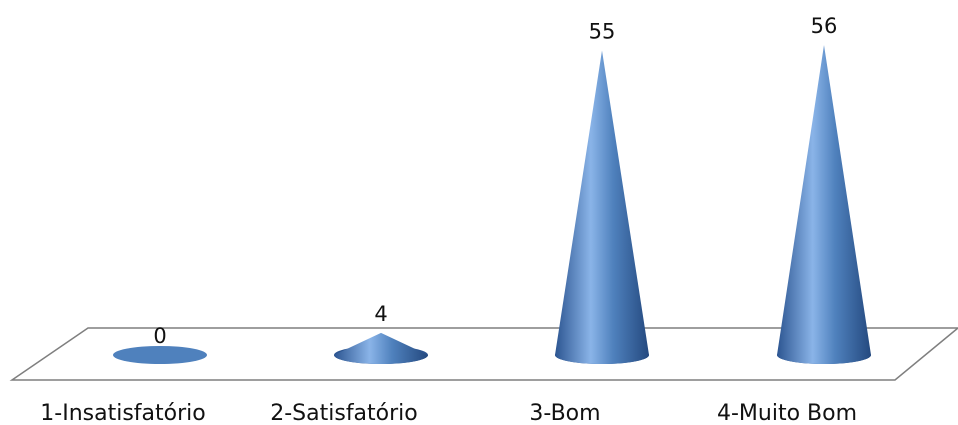 The image size is (958, 425). Describe the element at coordinates (564, 413) in the screenshot. I see `category-label-3-bom: 3-Bom` at that location.